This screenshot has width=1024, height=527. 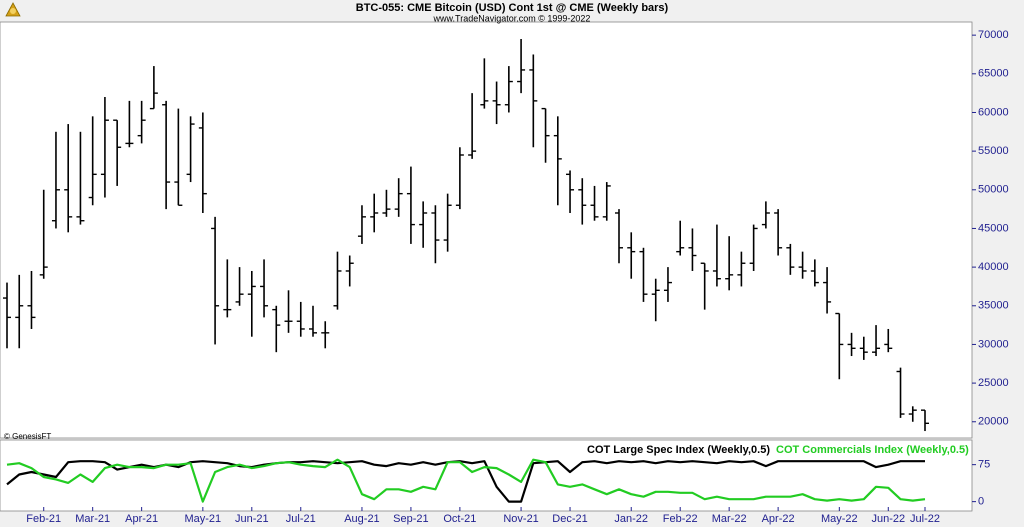 What do you see at coordinates (301, 519) in the screenshot?
I see `x-tick-label: Jul-21` at bounding box center [301, 519].